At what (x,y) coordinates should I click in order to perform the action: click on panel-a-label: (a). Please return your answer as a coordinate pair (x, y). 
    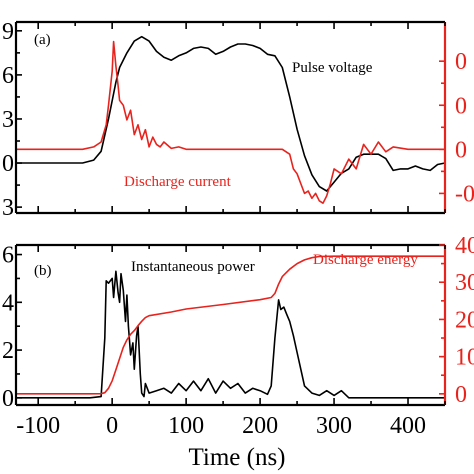
    Looking at the image, I should click on (42, 40).